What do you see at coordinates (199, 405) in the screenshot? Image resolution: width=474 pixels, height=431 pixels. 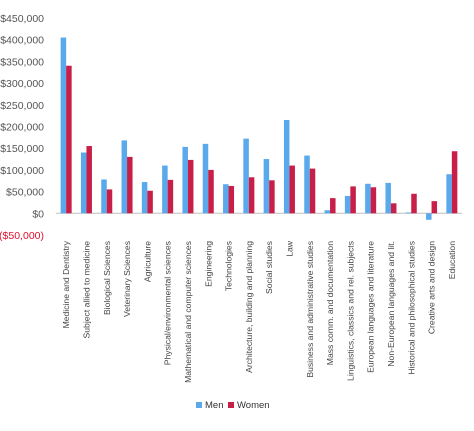 I see `legend-swatch-men` at bounding box center [199, 405].